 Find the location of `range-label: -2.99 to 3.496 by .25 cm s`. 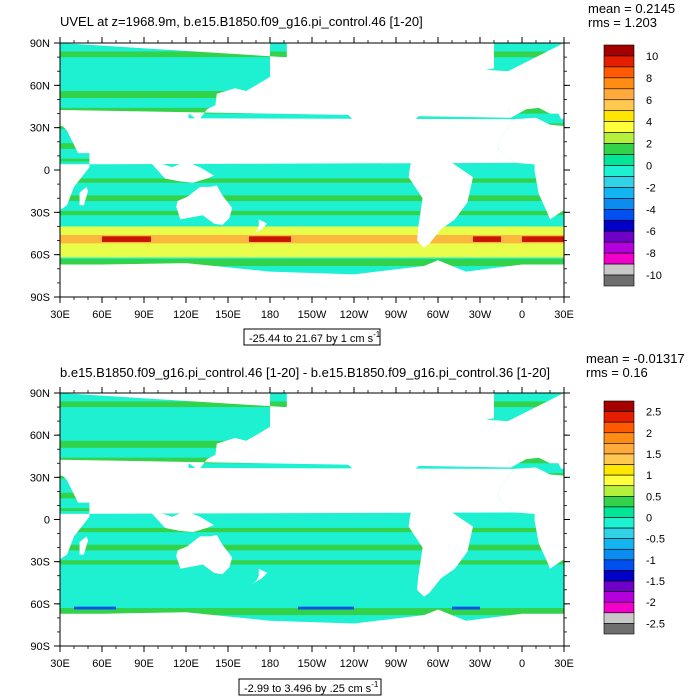

range-label: -2.99 to 3.496 by .25 cm s is located at coordinates (308, 689).